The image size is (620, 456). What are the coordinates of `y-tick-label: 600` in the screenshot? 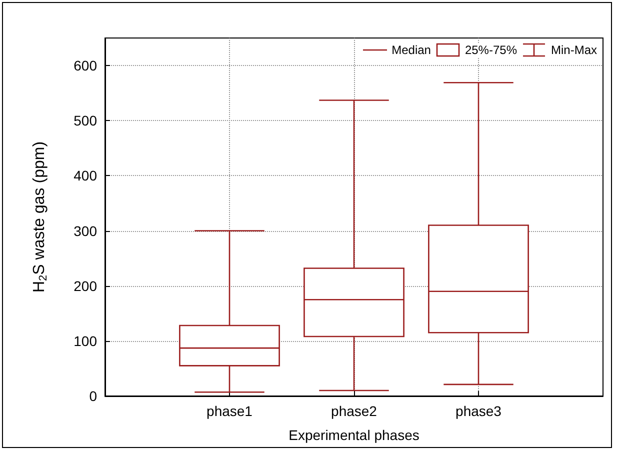 It's located at (86, 66).